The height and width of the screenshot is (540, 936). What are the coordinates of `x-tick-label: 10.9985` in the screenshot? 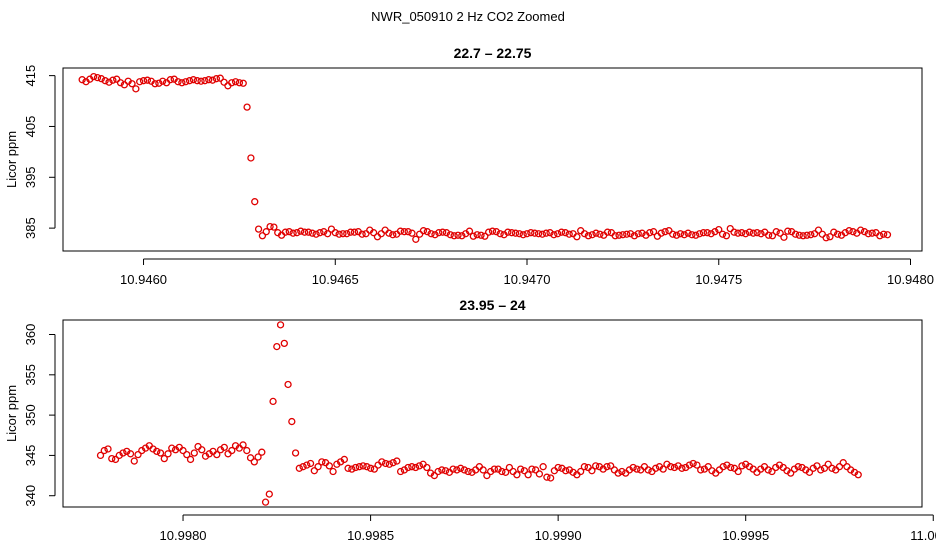 It's located at (370, 534).